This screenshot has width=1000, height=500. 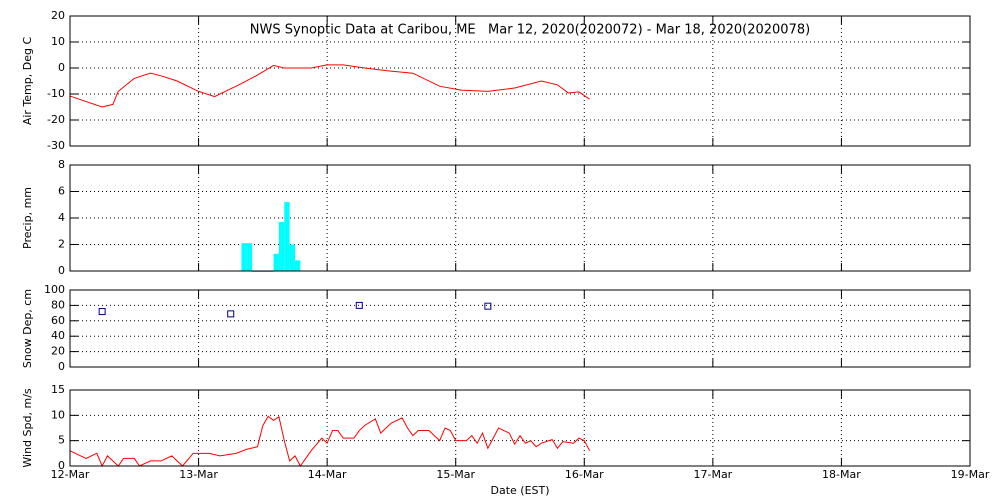 I want to click on y-tick-label: -30, so click(x=56, y=145).